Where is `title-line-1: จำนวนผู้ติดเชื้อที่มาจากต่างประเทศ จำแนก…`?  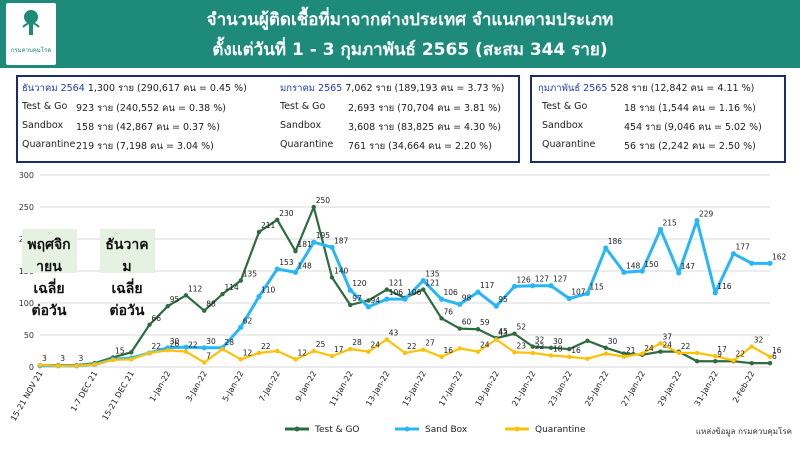 title-line-1: จำนวนผู้ติดเชื้อที่มาจากต่างประเทศ จำแนก… is located at coordinates (410, 20).